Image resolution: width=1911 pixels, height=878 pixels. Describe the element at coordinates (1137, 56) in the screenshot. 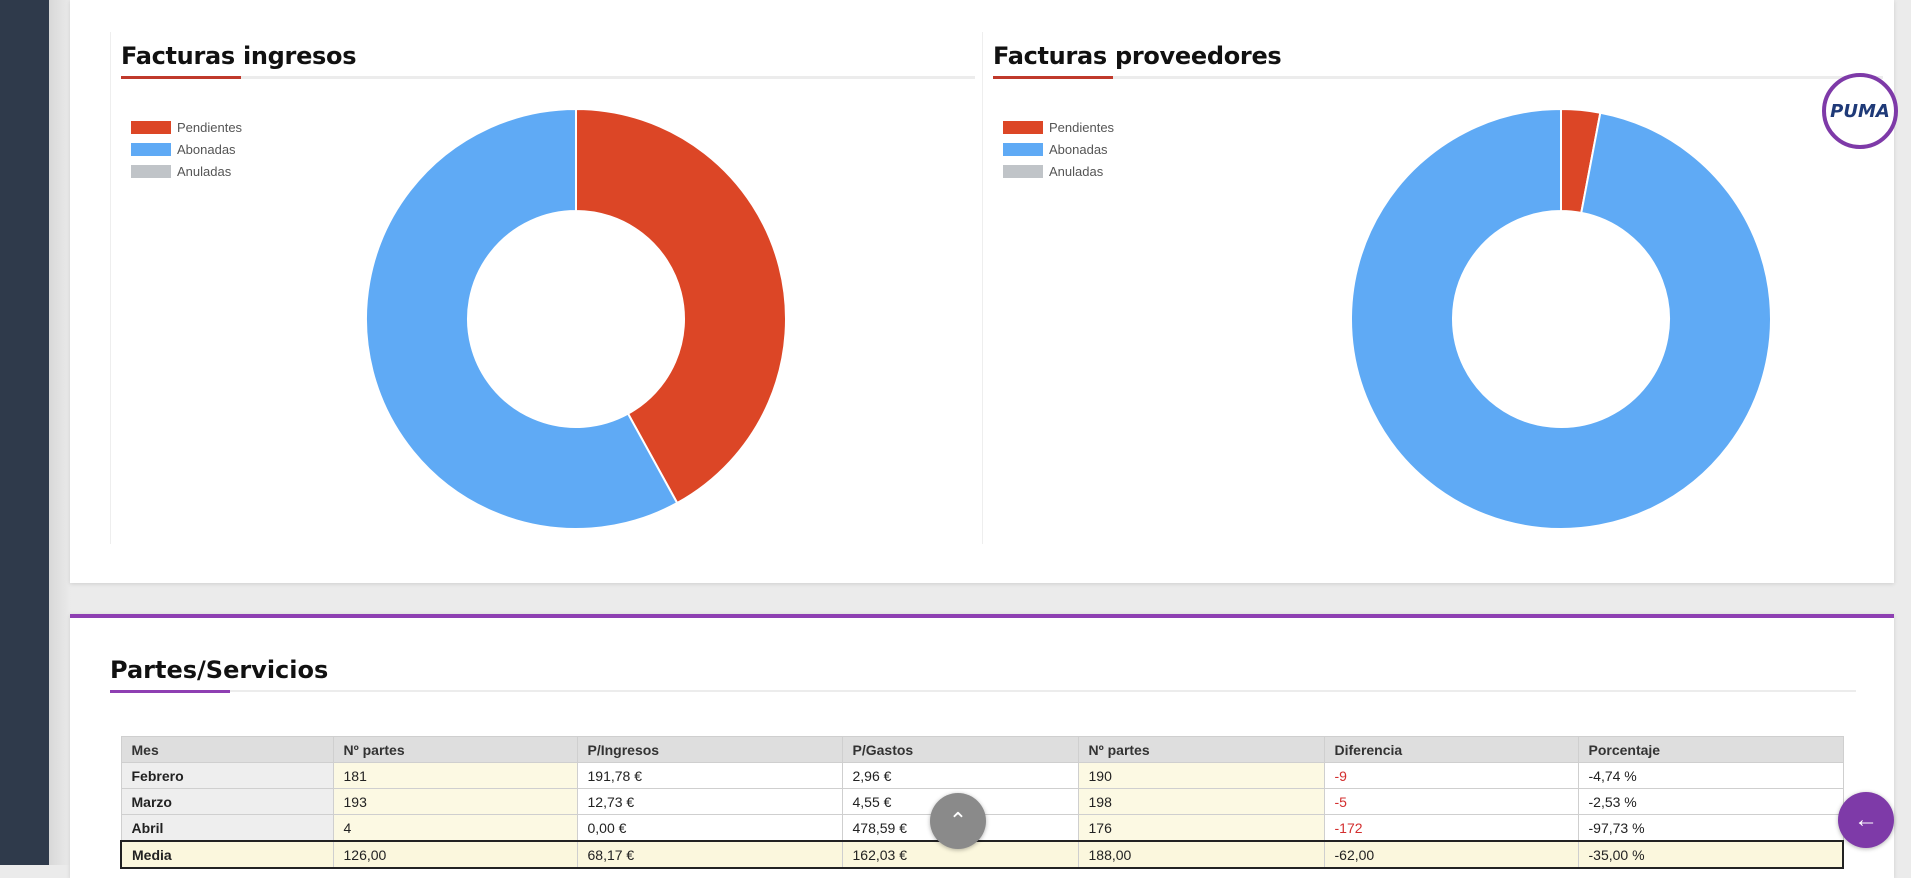

I see `proveedores-title: Facturas proveedores` at that location.